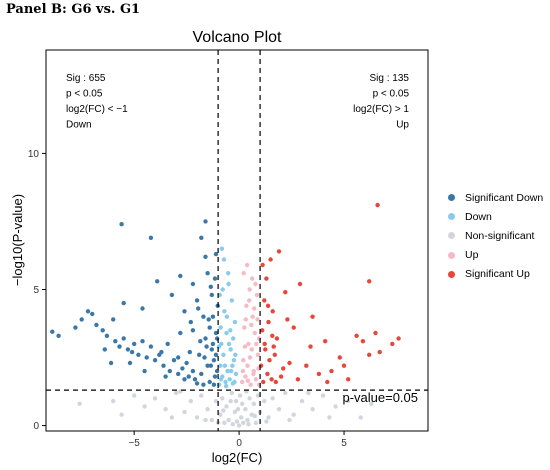 The height and width of the screenshot is (470, 550). What do you see at coordinates (239, 443) in the screenshot?
I see `x-tick-label: 0` at bounding box center [239, 443].